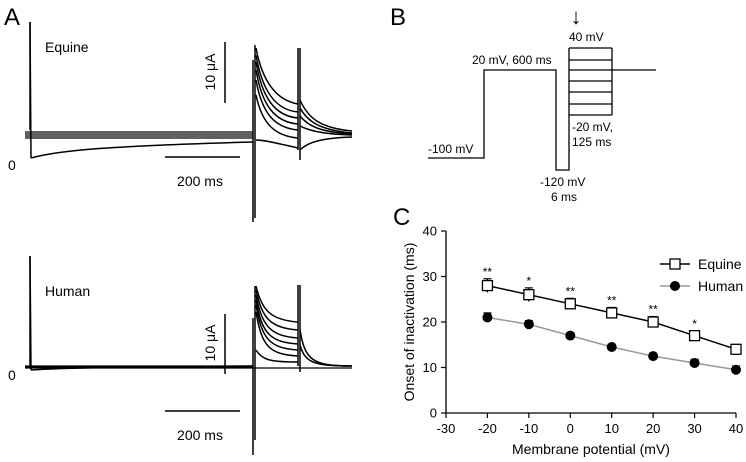 The image size is (746, 462). Describe the element at coordinates (562, 182) in the screenshot. I see `protocol-gap-voltage-label: -120 mV` at that location.